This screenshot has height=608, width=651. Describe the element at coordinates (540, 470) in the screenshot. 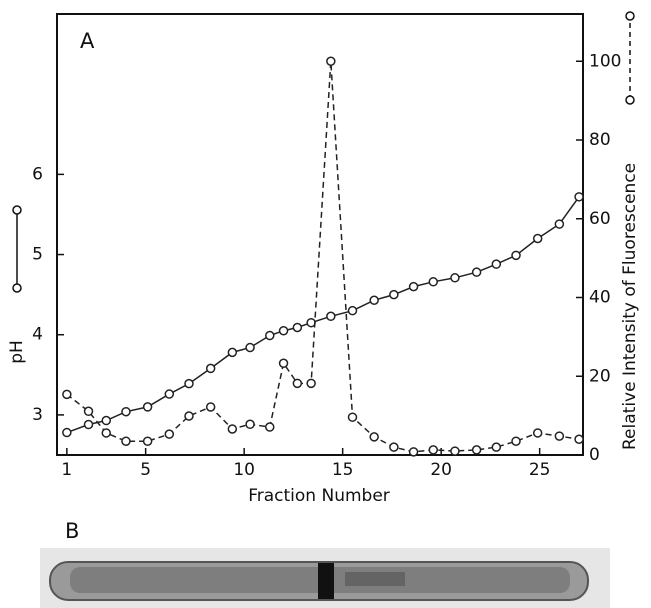

I see `x-tick-label: 25` at that location.